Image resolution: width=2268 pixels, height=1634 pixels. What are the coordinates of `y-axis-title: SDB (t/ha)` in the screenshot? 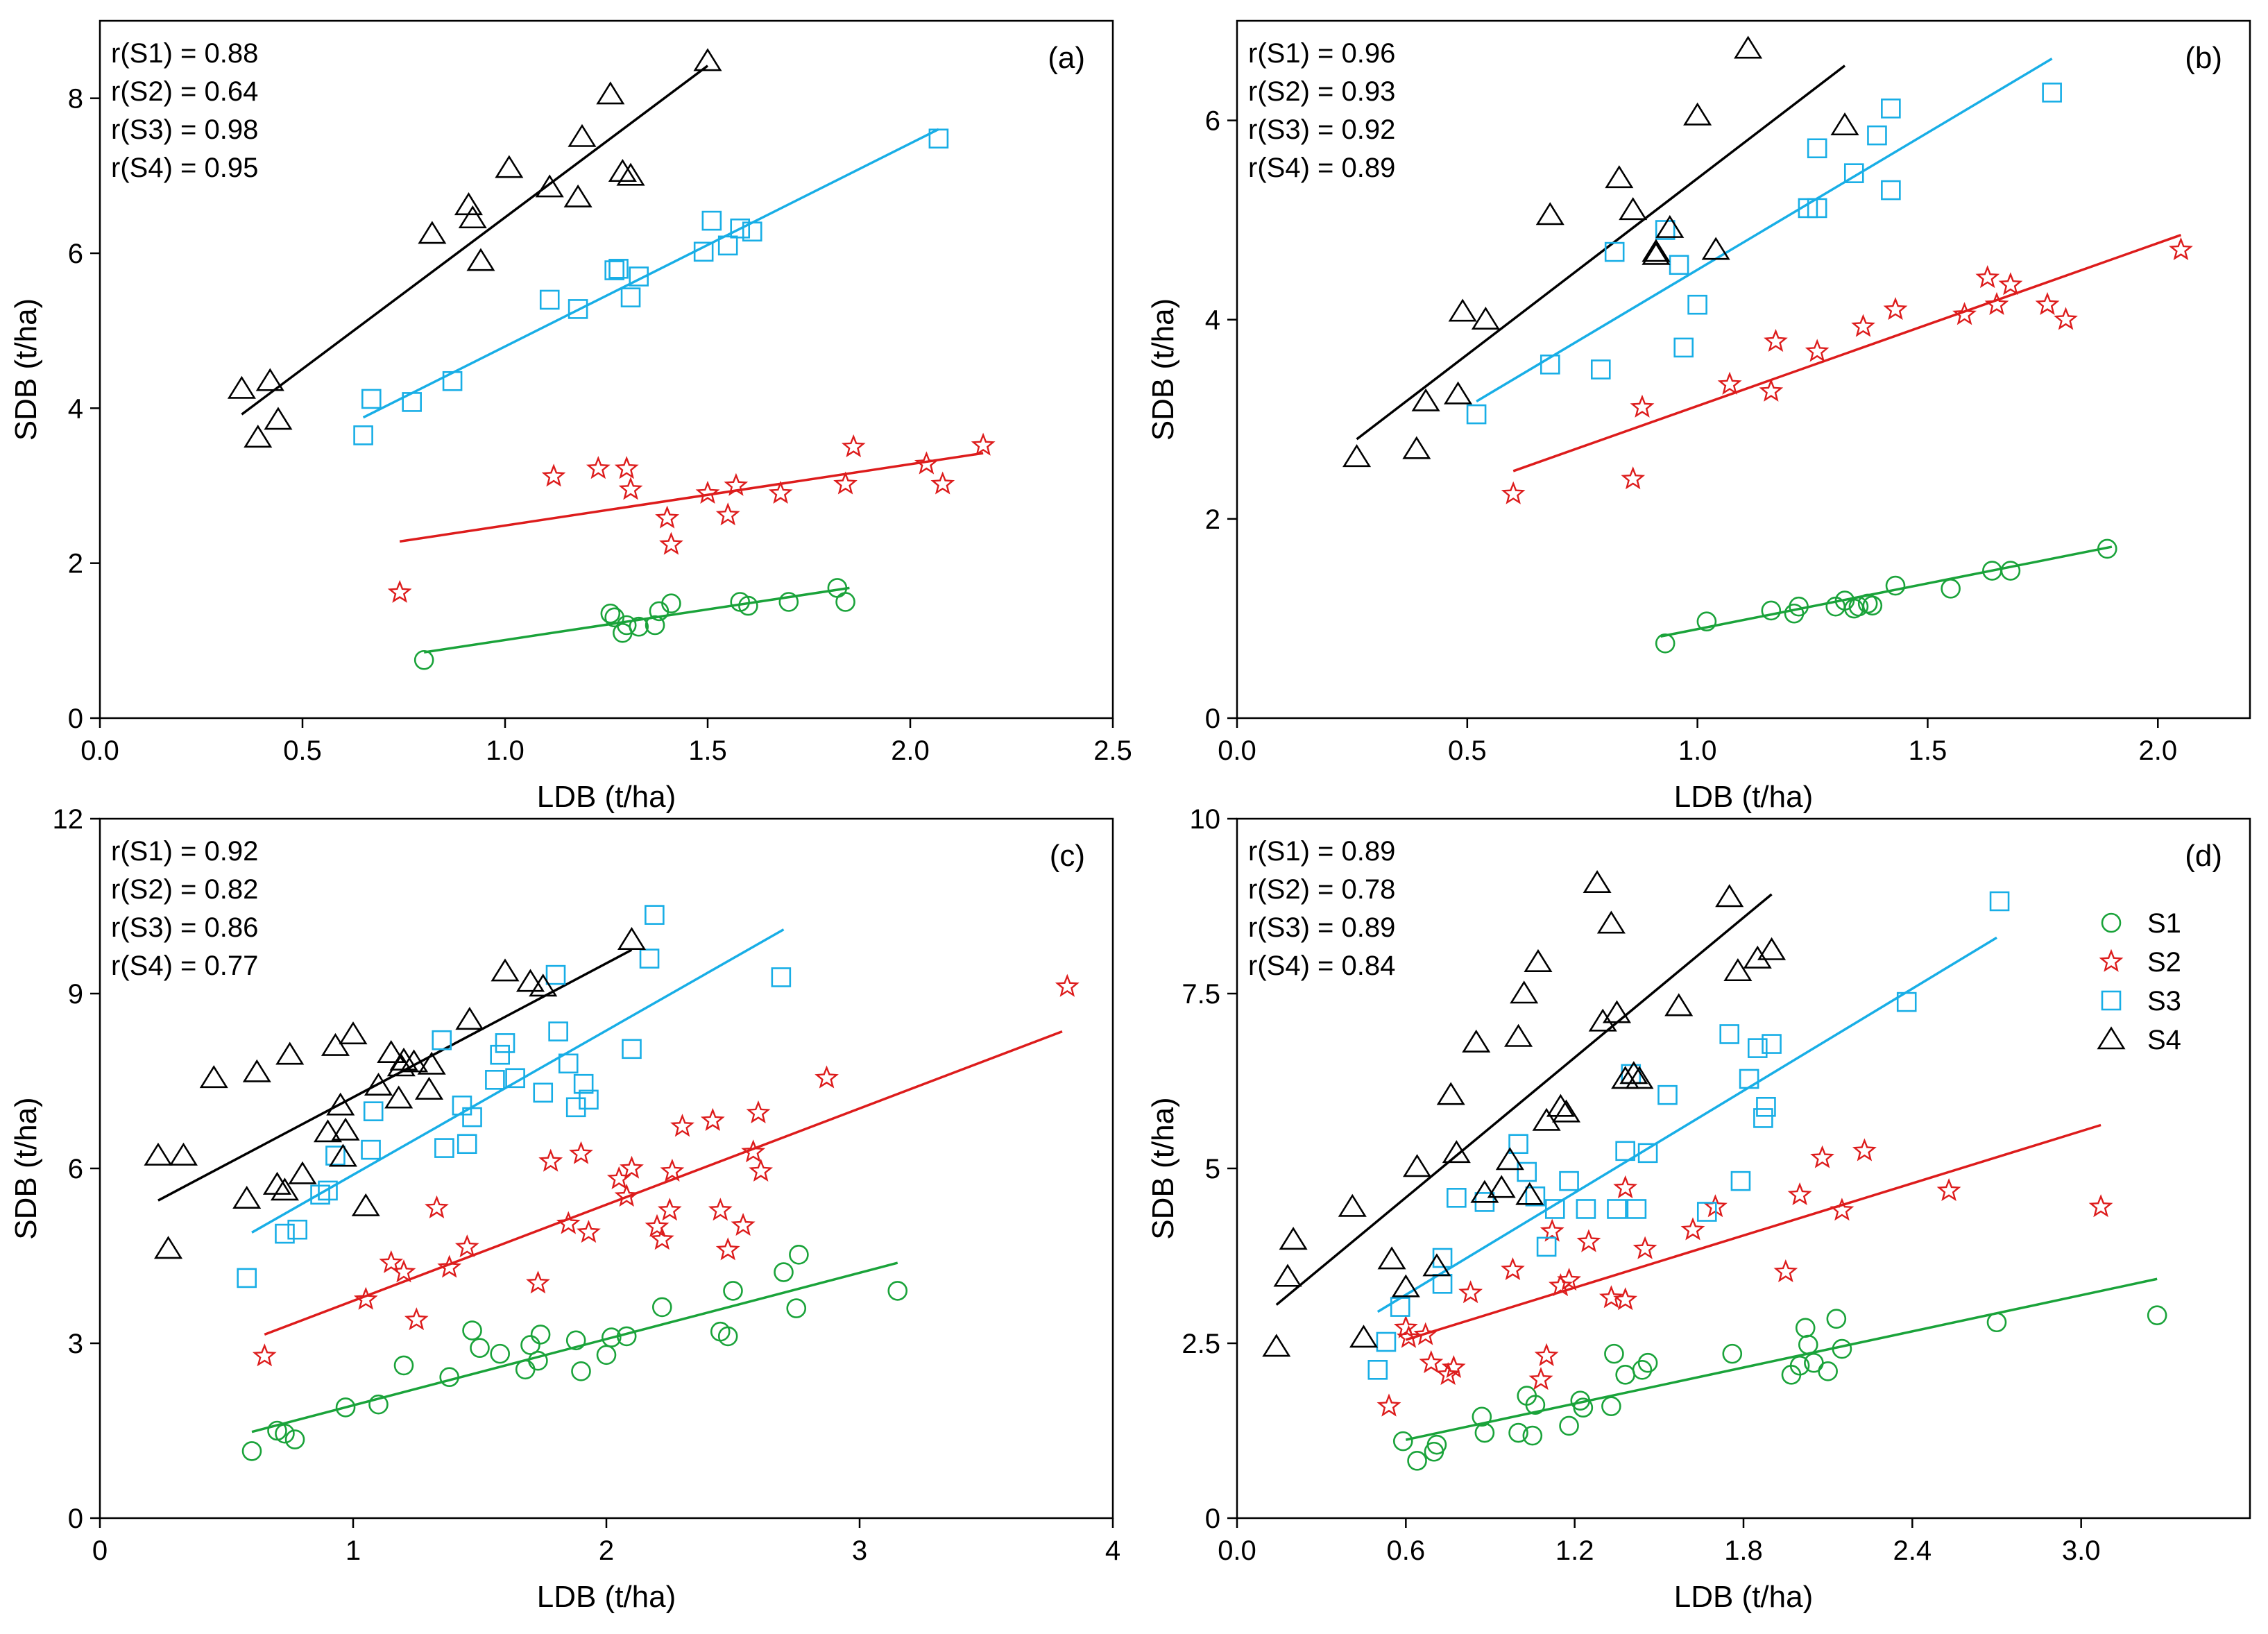 It's located at (26, 369).